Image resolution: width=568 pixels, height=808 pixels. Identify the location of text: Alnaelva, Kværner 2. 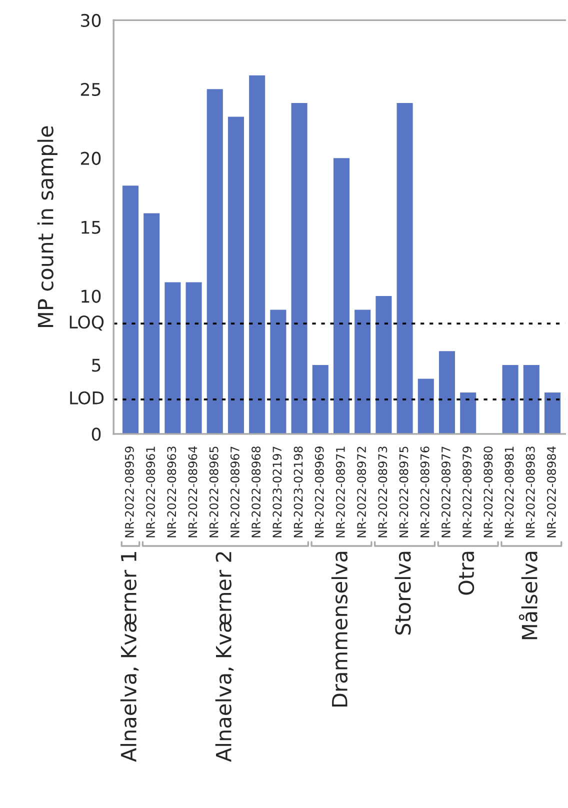
(224, 657).